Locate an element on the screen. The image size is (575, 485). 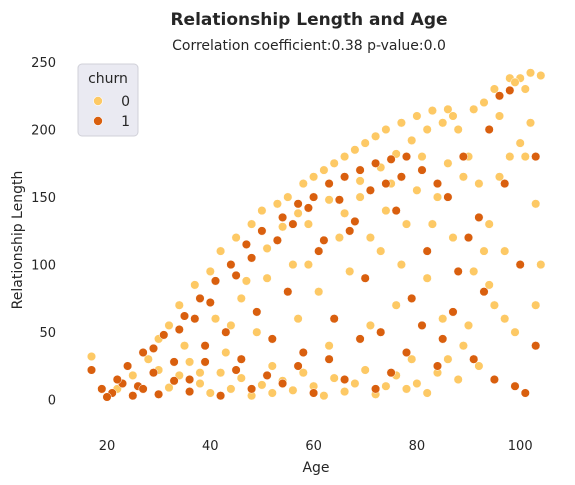
legend-box is located at coordinates (108, 100).